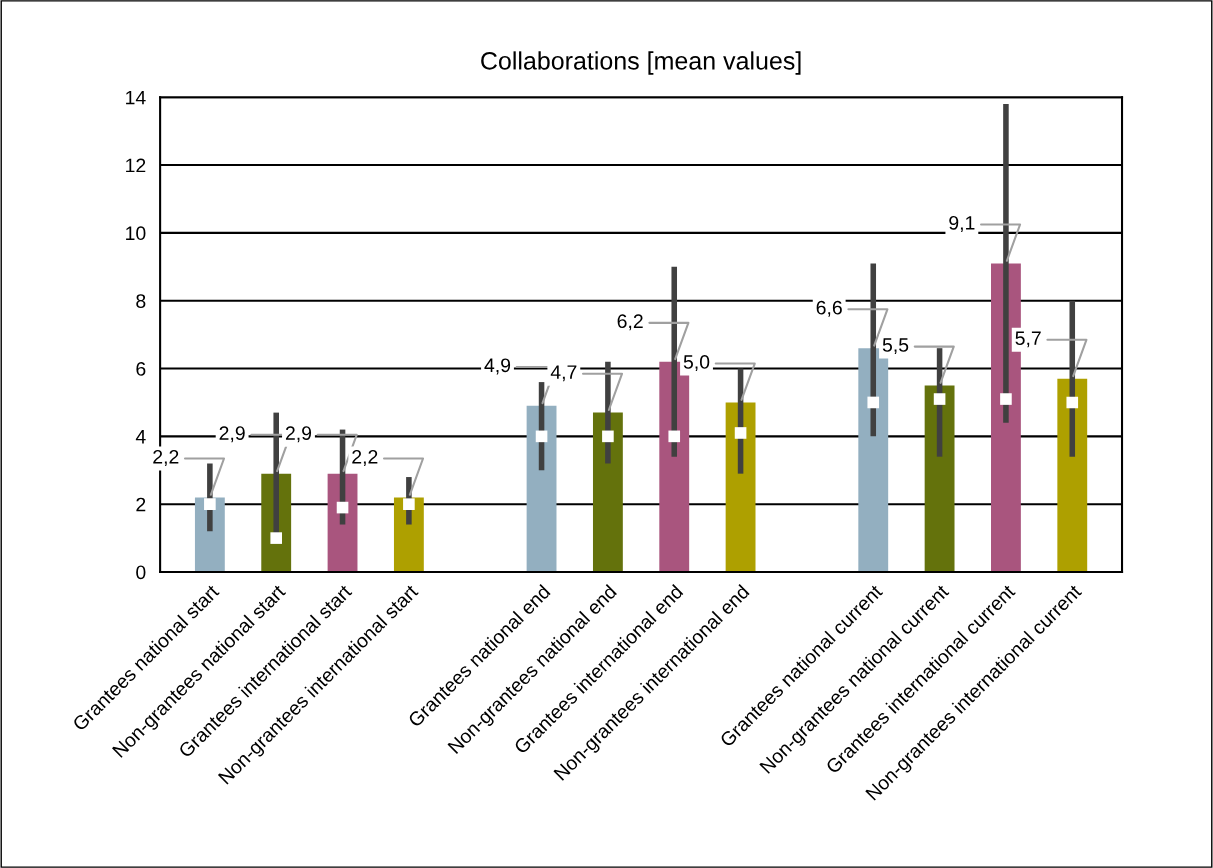 This screenshot has height=868, width=1213. What do you see at coordinates (136, 165) in the screenshot?
I see `y-tick-label: 12` at bounding box center [136, 165].